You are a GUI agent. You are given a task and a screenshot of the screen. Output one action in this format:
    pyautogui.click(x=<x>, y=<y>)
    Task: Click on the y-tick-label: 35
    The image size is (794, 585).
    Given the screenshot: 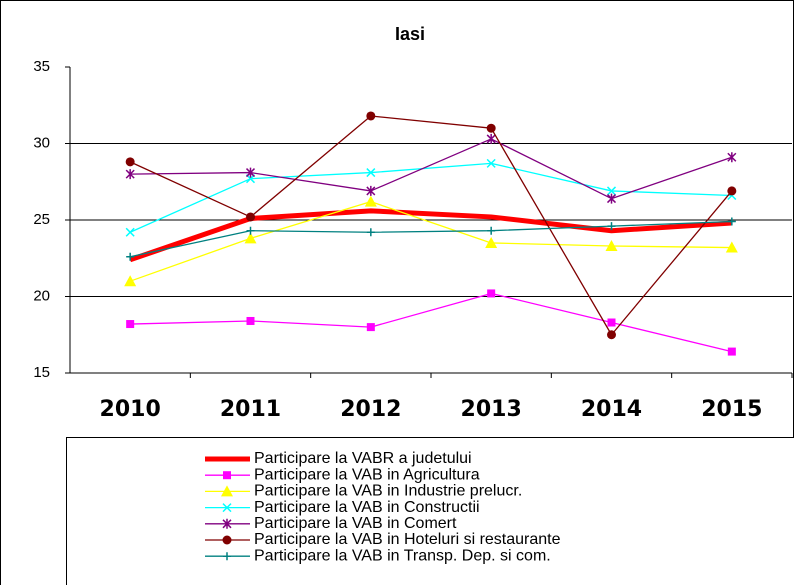 What is the action you would take?
    pyautogui.click(x=41, y=66)
    